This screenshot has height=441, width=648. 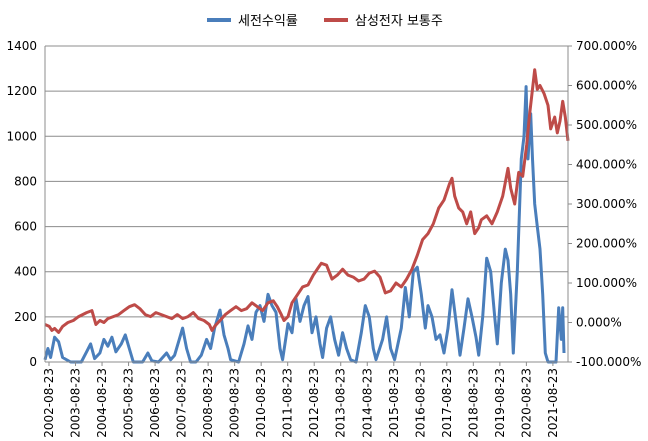 What do you see at coordinates (553, 403) in the screenshot?
I see `x-tick-19: 2021-08-23` at bounding box center [553, 403].